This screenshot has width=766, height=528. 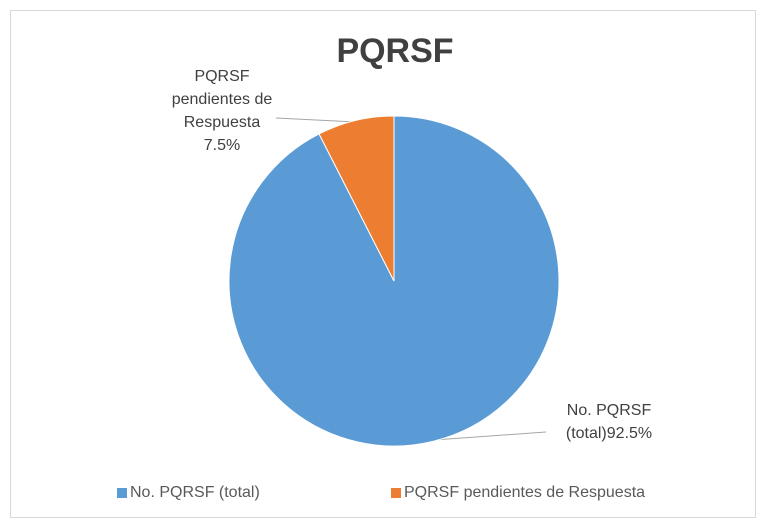 I want to click on chart-title: PQRSF, so click(x=394, y=51).